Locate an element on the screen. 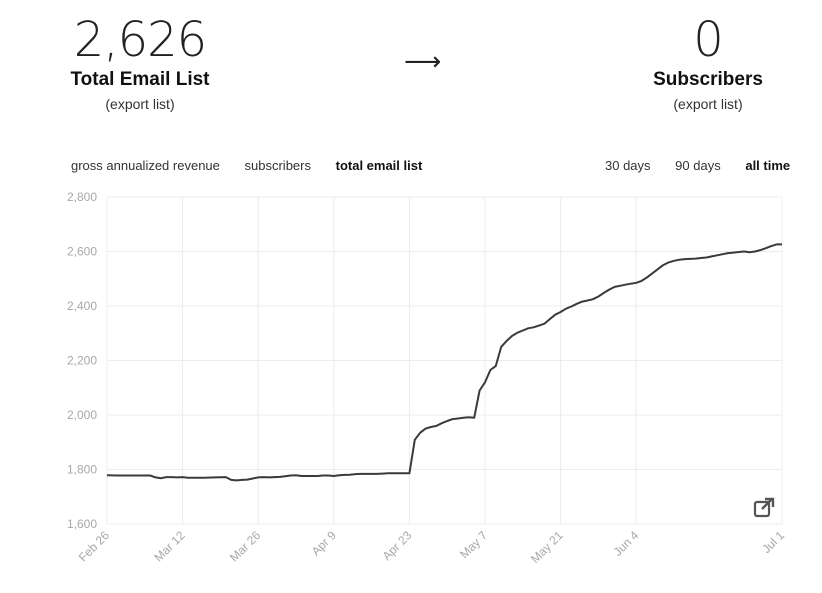 The height and width of the screenshot is (593, 822). x-tick-label: Jun 4 is located at coordinates (626, 543).